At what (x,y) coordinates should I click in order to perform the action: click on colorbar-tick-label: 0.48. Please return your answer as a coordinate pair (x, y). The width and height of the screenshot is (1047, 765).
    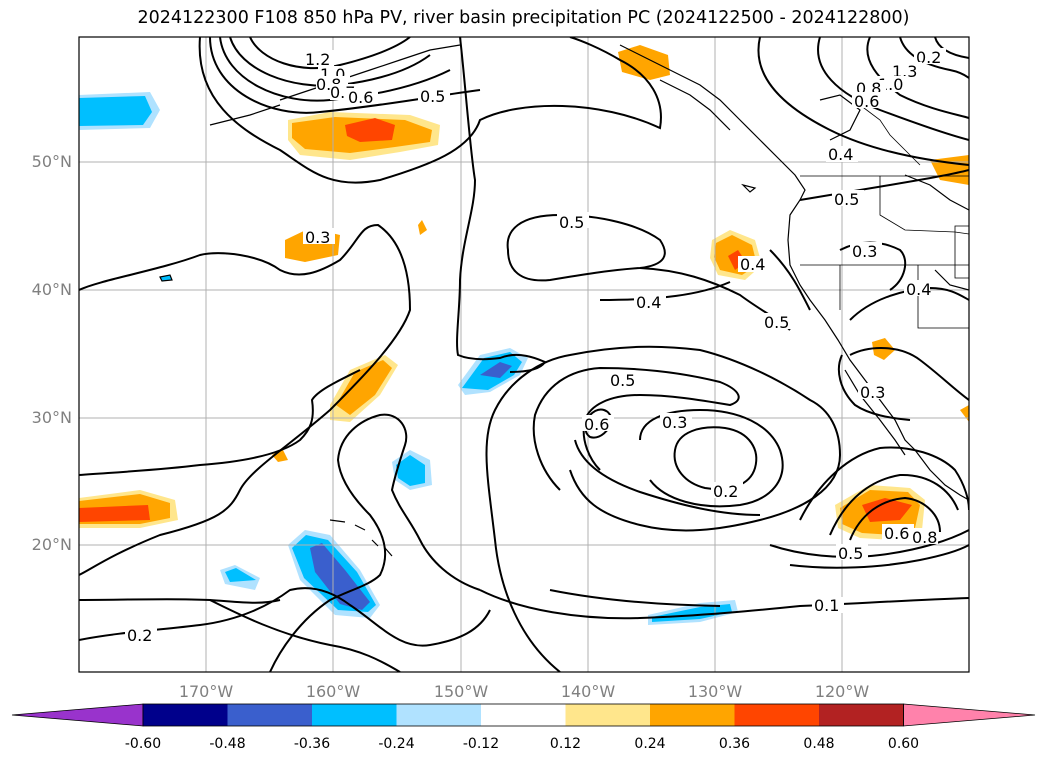
    Looking at the image, I should click on (819, 744).